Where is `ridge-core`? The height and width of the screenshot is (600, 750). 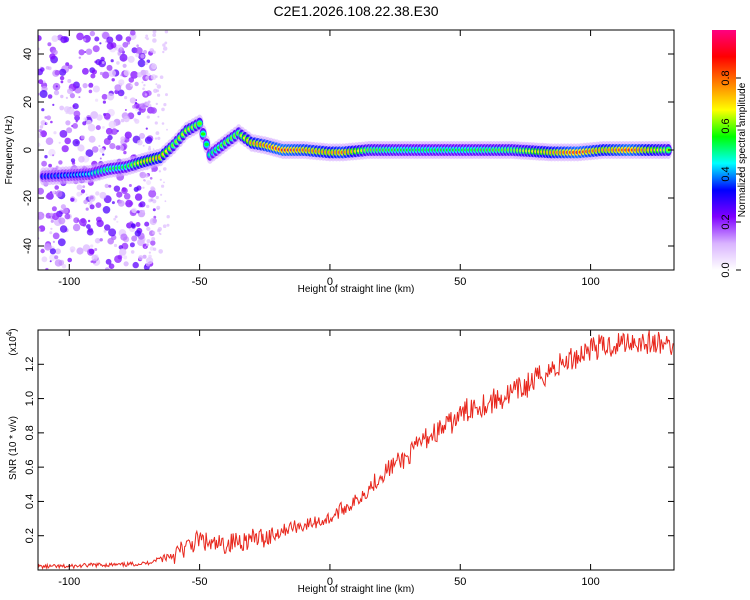 ridge-core is located at coordinates (206, 144).